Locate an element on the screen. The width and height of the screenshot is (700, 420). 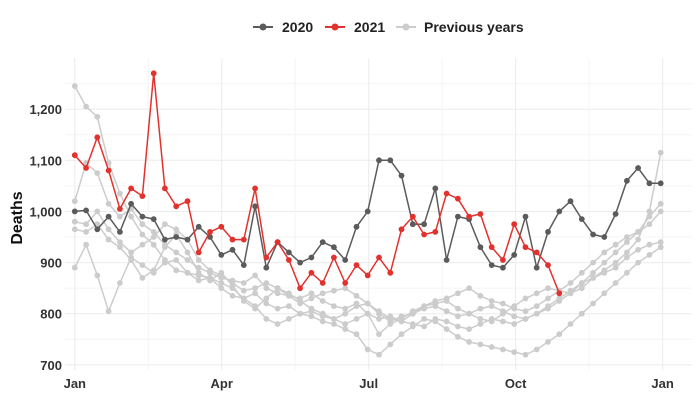
y-axis-title: Deaths is located at coordinates (17, 217).